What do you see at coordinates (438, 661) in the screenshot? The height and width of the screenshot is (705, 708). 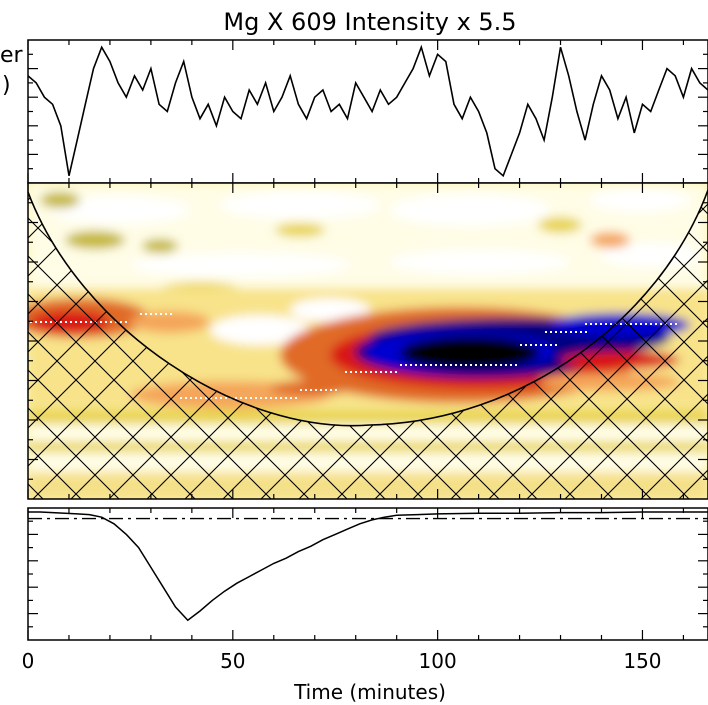 I see `x-tick-label: 100` at bounding box center [438, 661].